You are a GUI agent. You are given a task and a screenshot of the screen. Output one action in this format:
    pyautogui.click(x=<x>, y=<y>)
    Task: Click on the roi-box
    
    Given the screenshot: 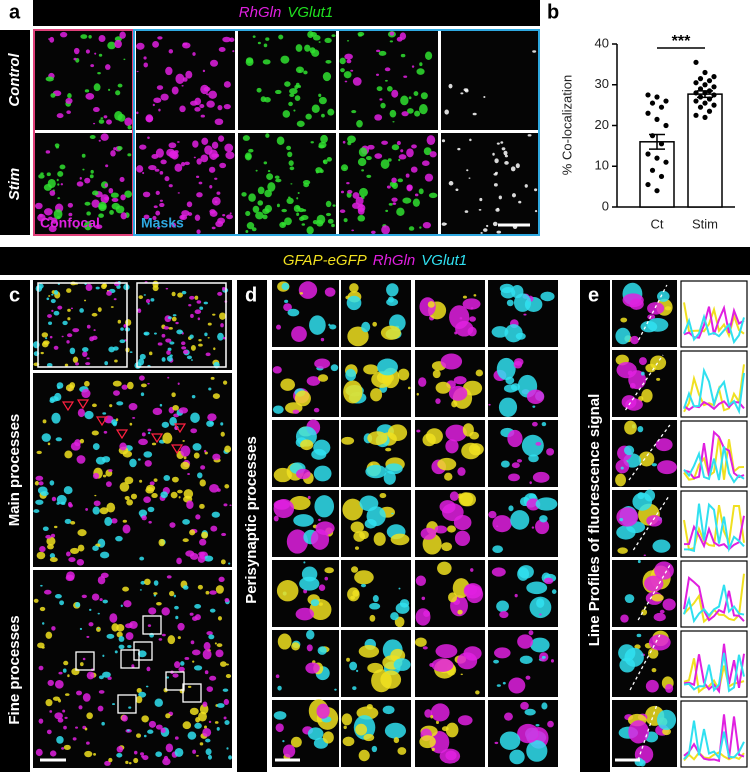 What is the action you would take?
    pyautogui.click(x=143, y=651)
    